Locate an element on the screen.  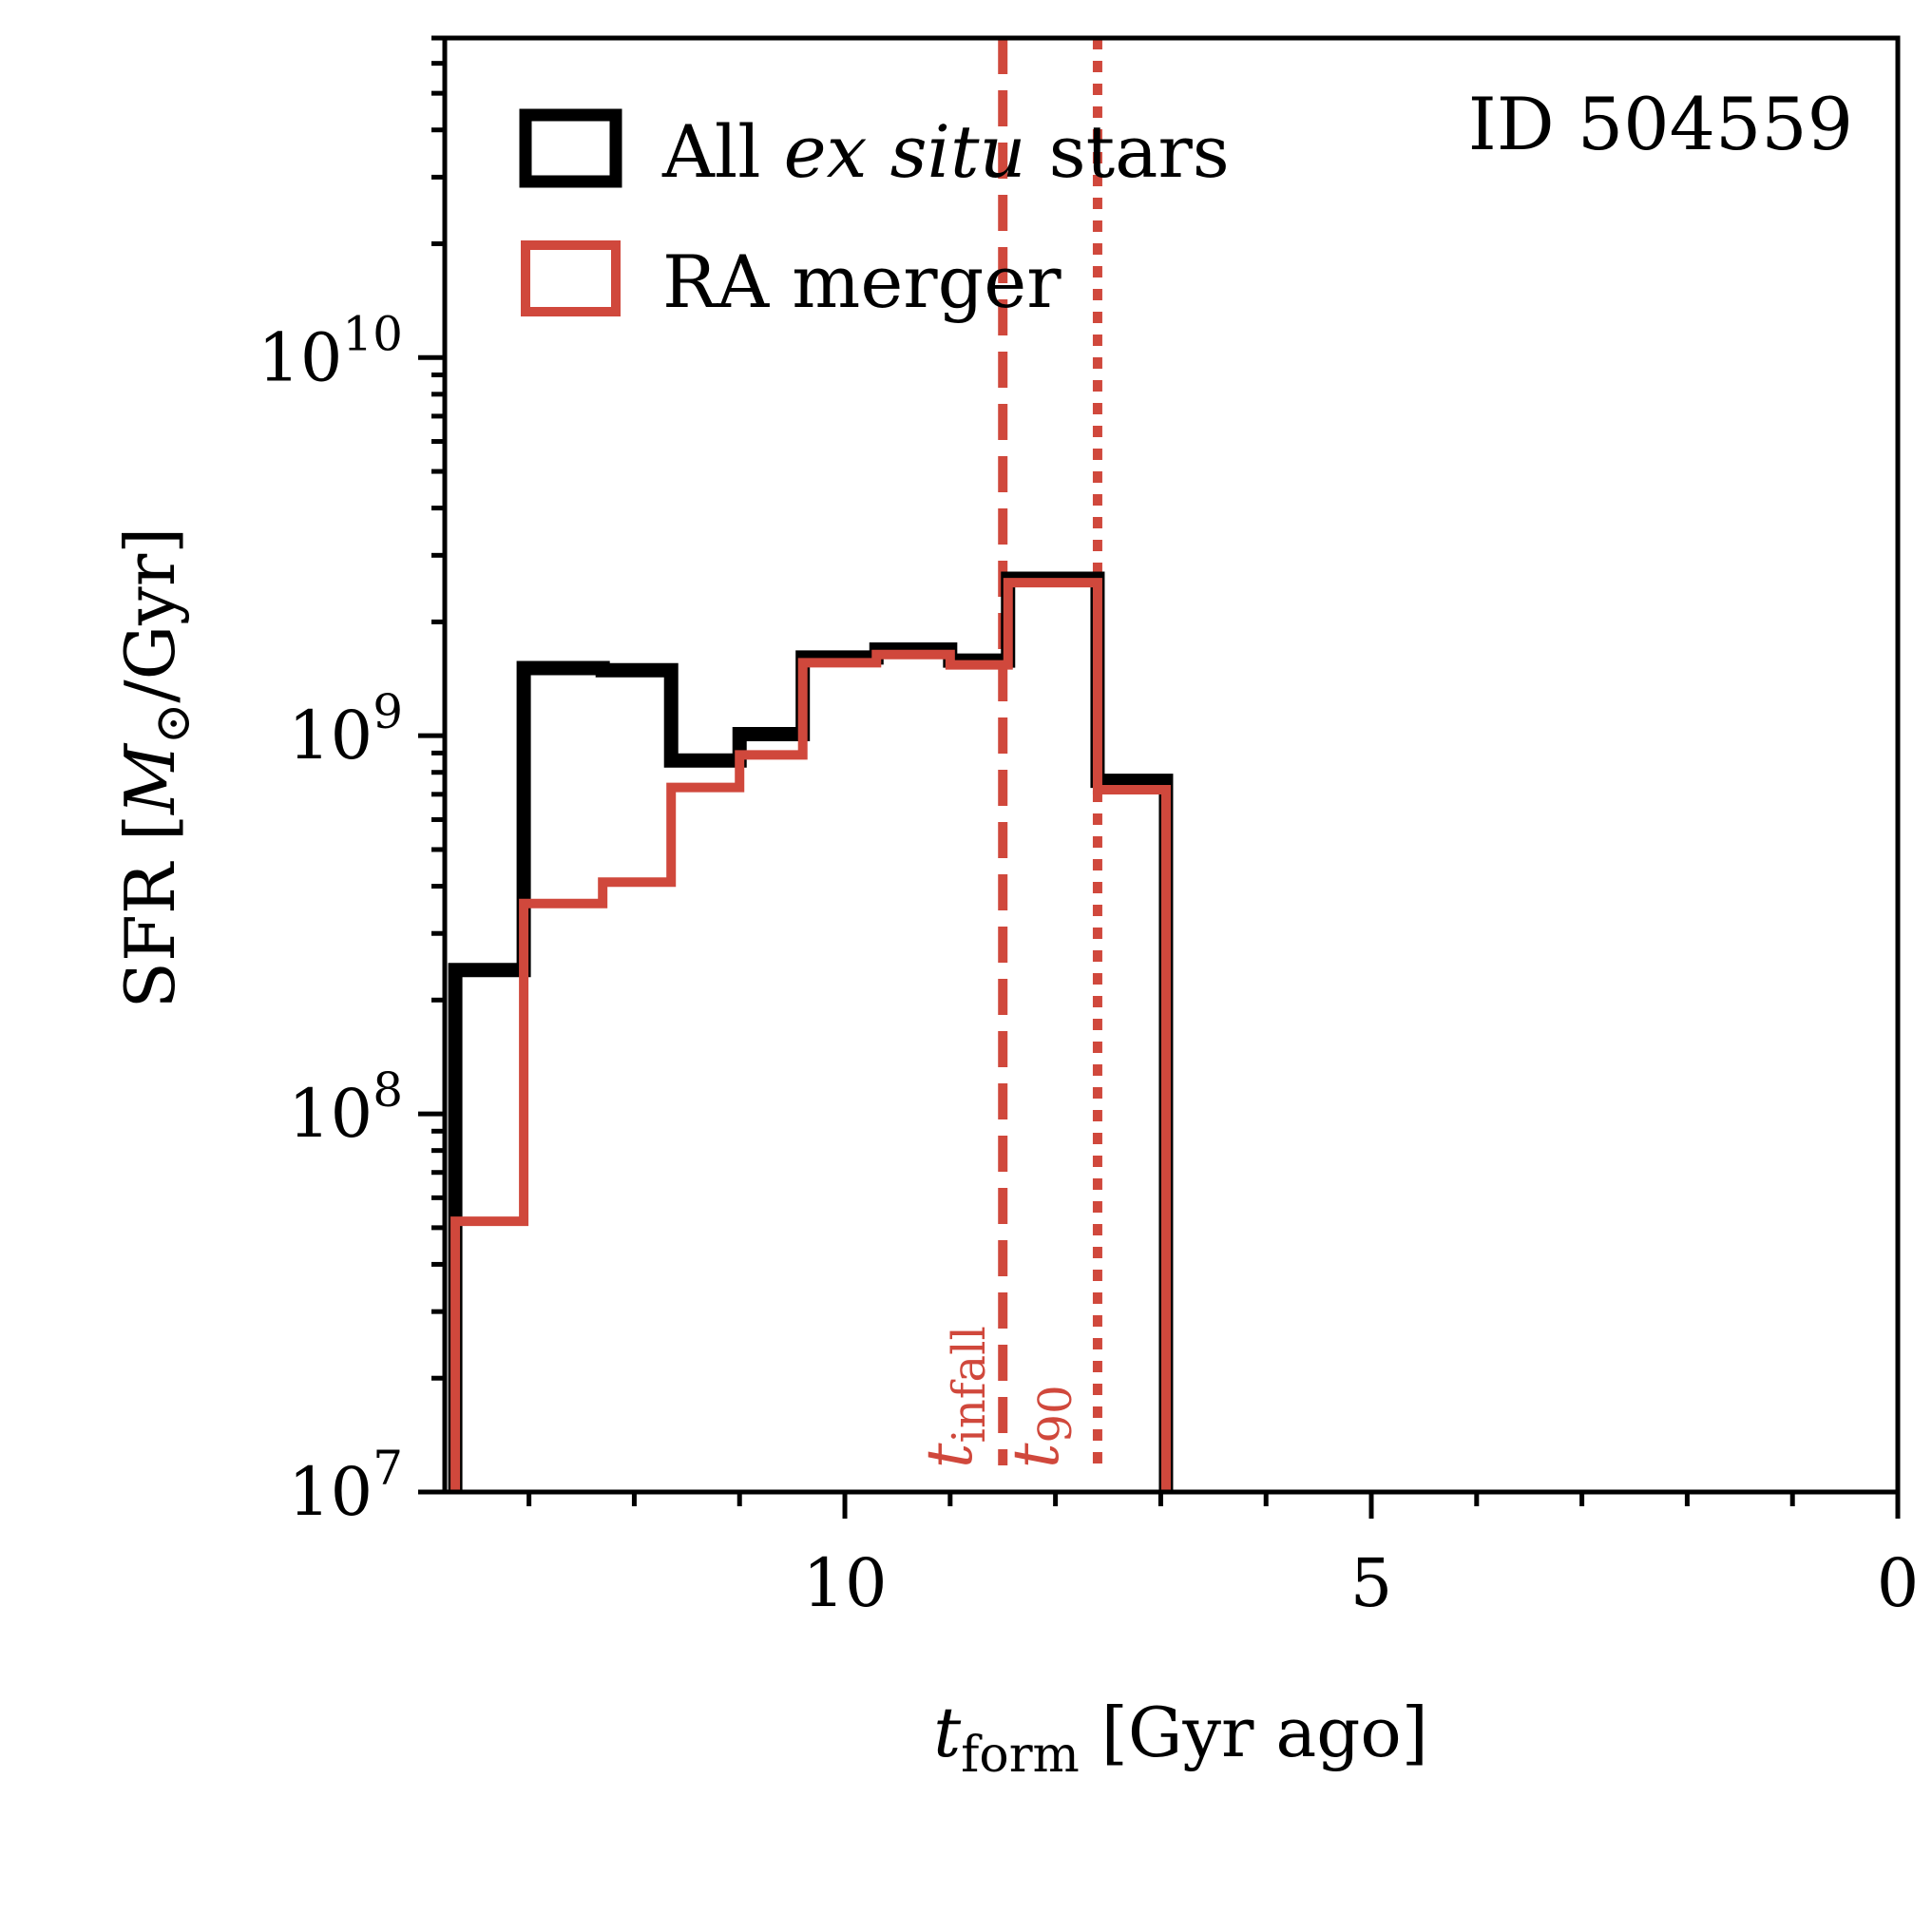
x-tick-label: 5 is located at coordinates (1371, 1583).